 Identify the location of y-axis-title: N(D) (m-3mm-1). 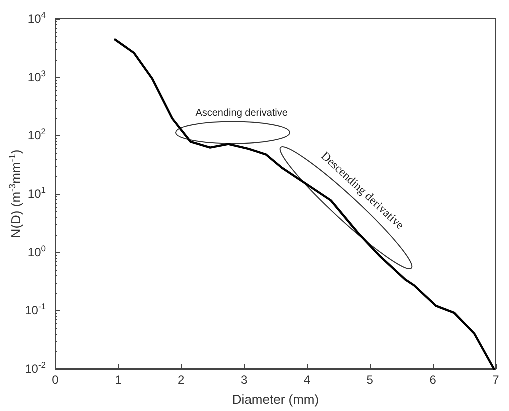
(16, 194).